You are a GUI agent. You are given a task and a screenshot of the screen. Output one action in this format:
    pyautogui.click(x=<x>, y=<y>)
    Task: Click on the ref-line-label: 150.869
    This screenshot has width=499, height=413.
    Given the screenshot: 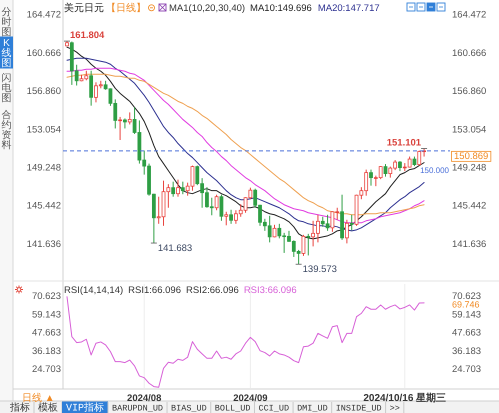 What is the action you would take?
    pyautogui.click(x=471, y=156)
    